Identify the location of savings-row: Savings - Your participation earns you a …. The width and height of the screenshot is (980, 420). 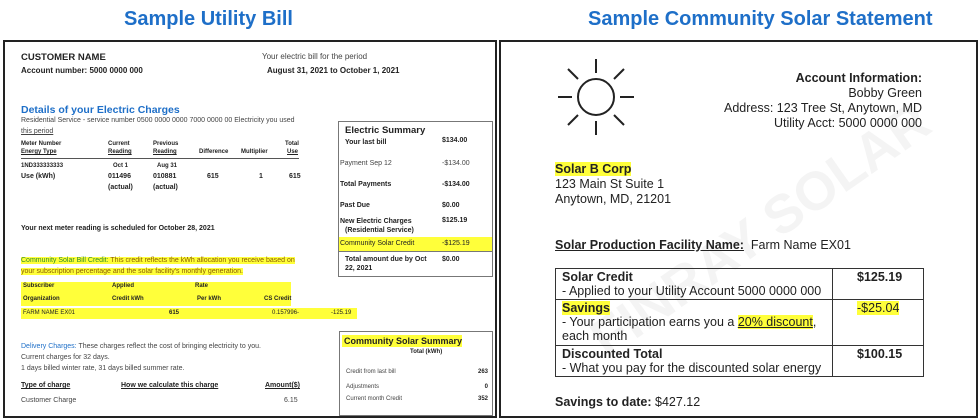
(739, 322).